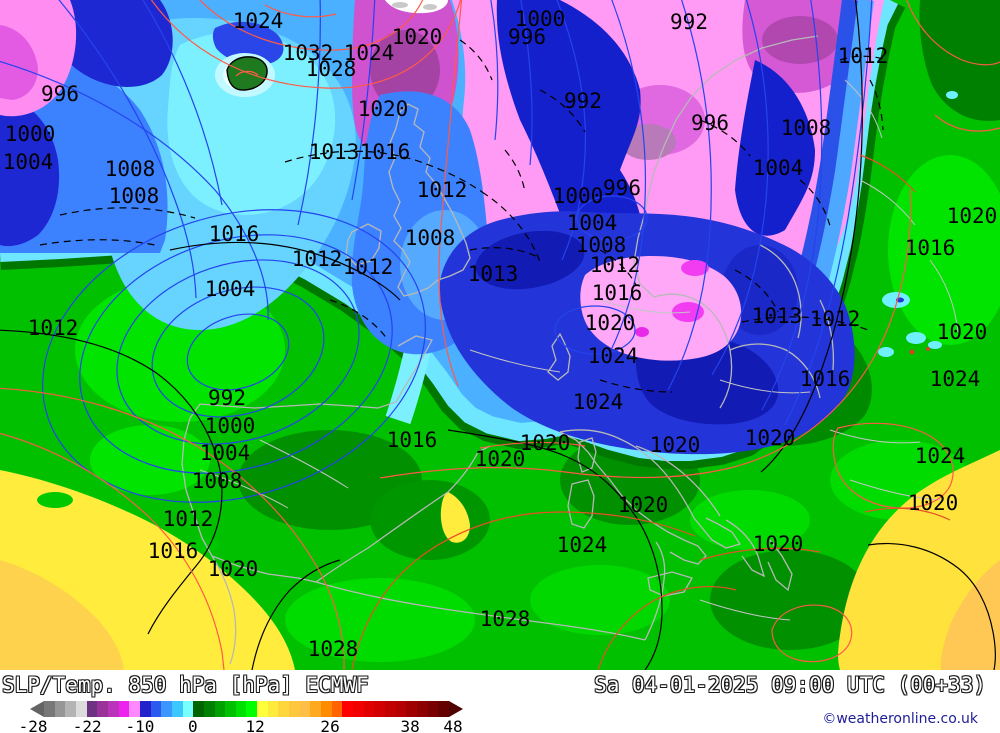 The height and width of the screenshot is (733, 1000). Describe the element at coordinates (87, 725) in the screenshot. I see `colorbar-tick: -22` at that location.